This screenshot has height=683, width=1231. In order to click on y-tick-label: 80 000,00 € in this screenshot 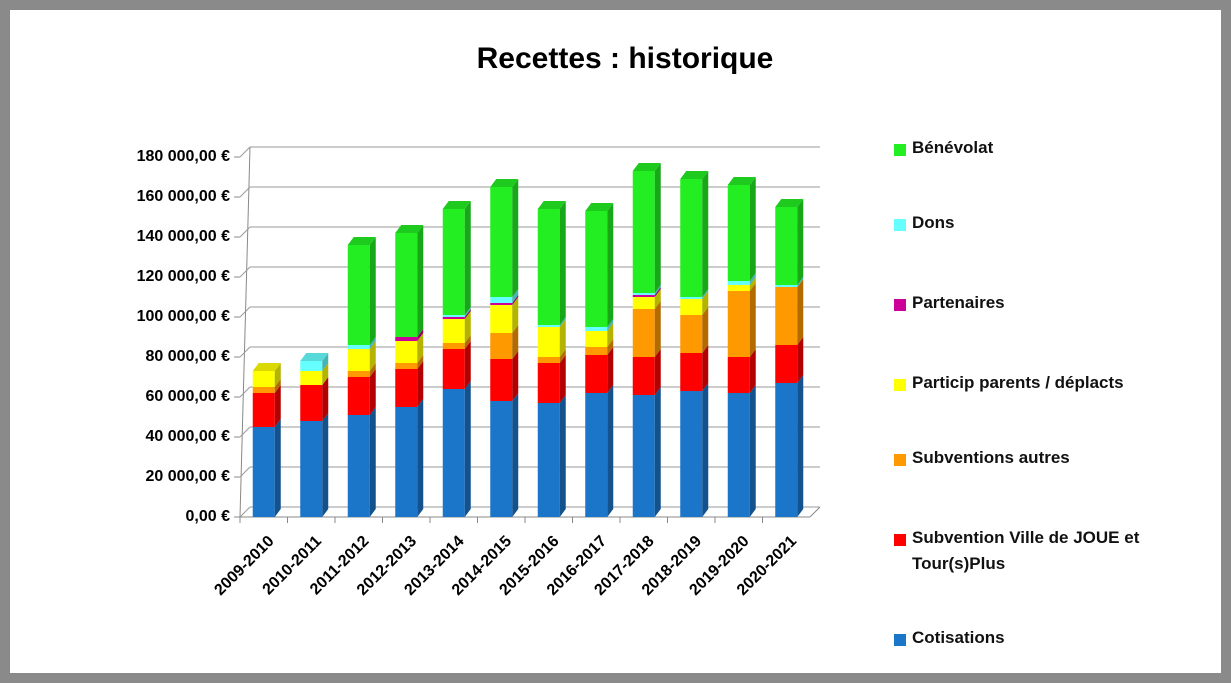, I will do `click(187, 356)`.